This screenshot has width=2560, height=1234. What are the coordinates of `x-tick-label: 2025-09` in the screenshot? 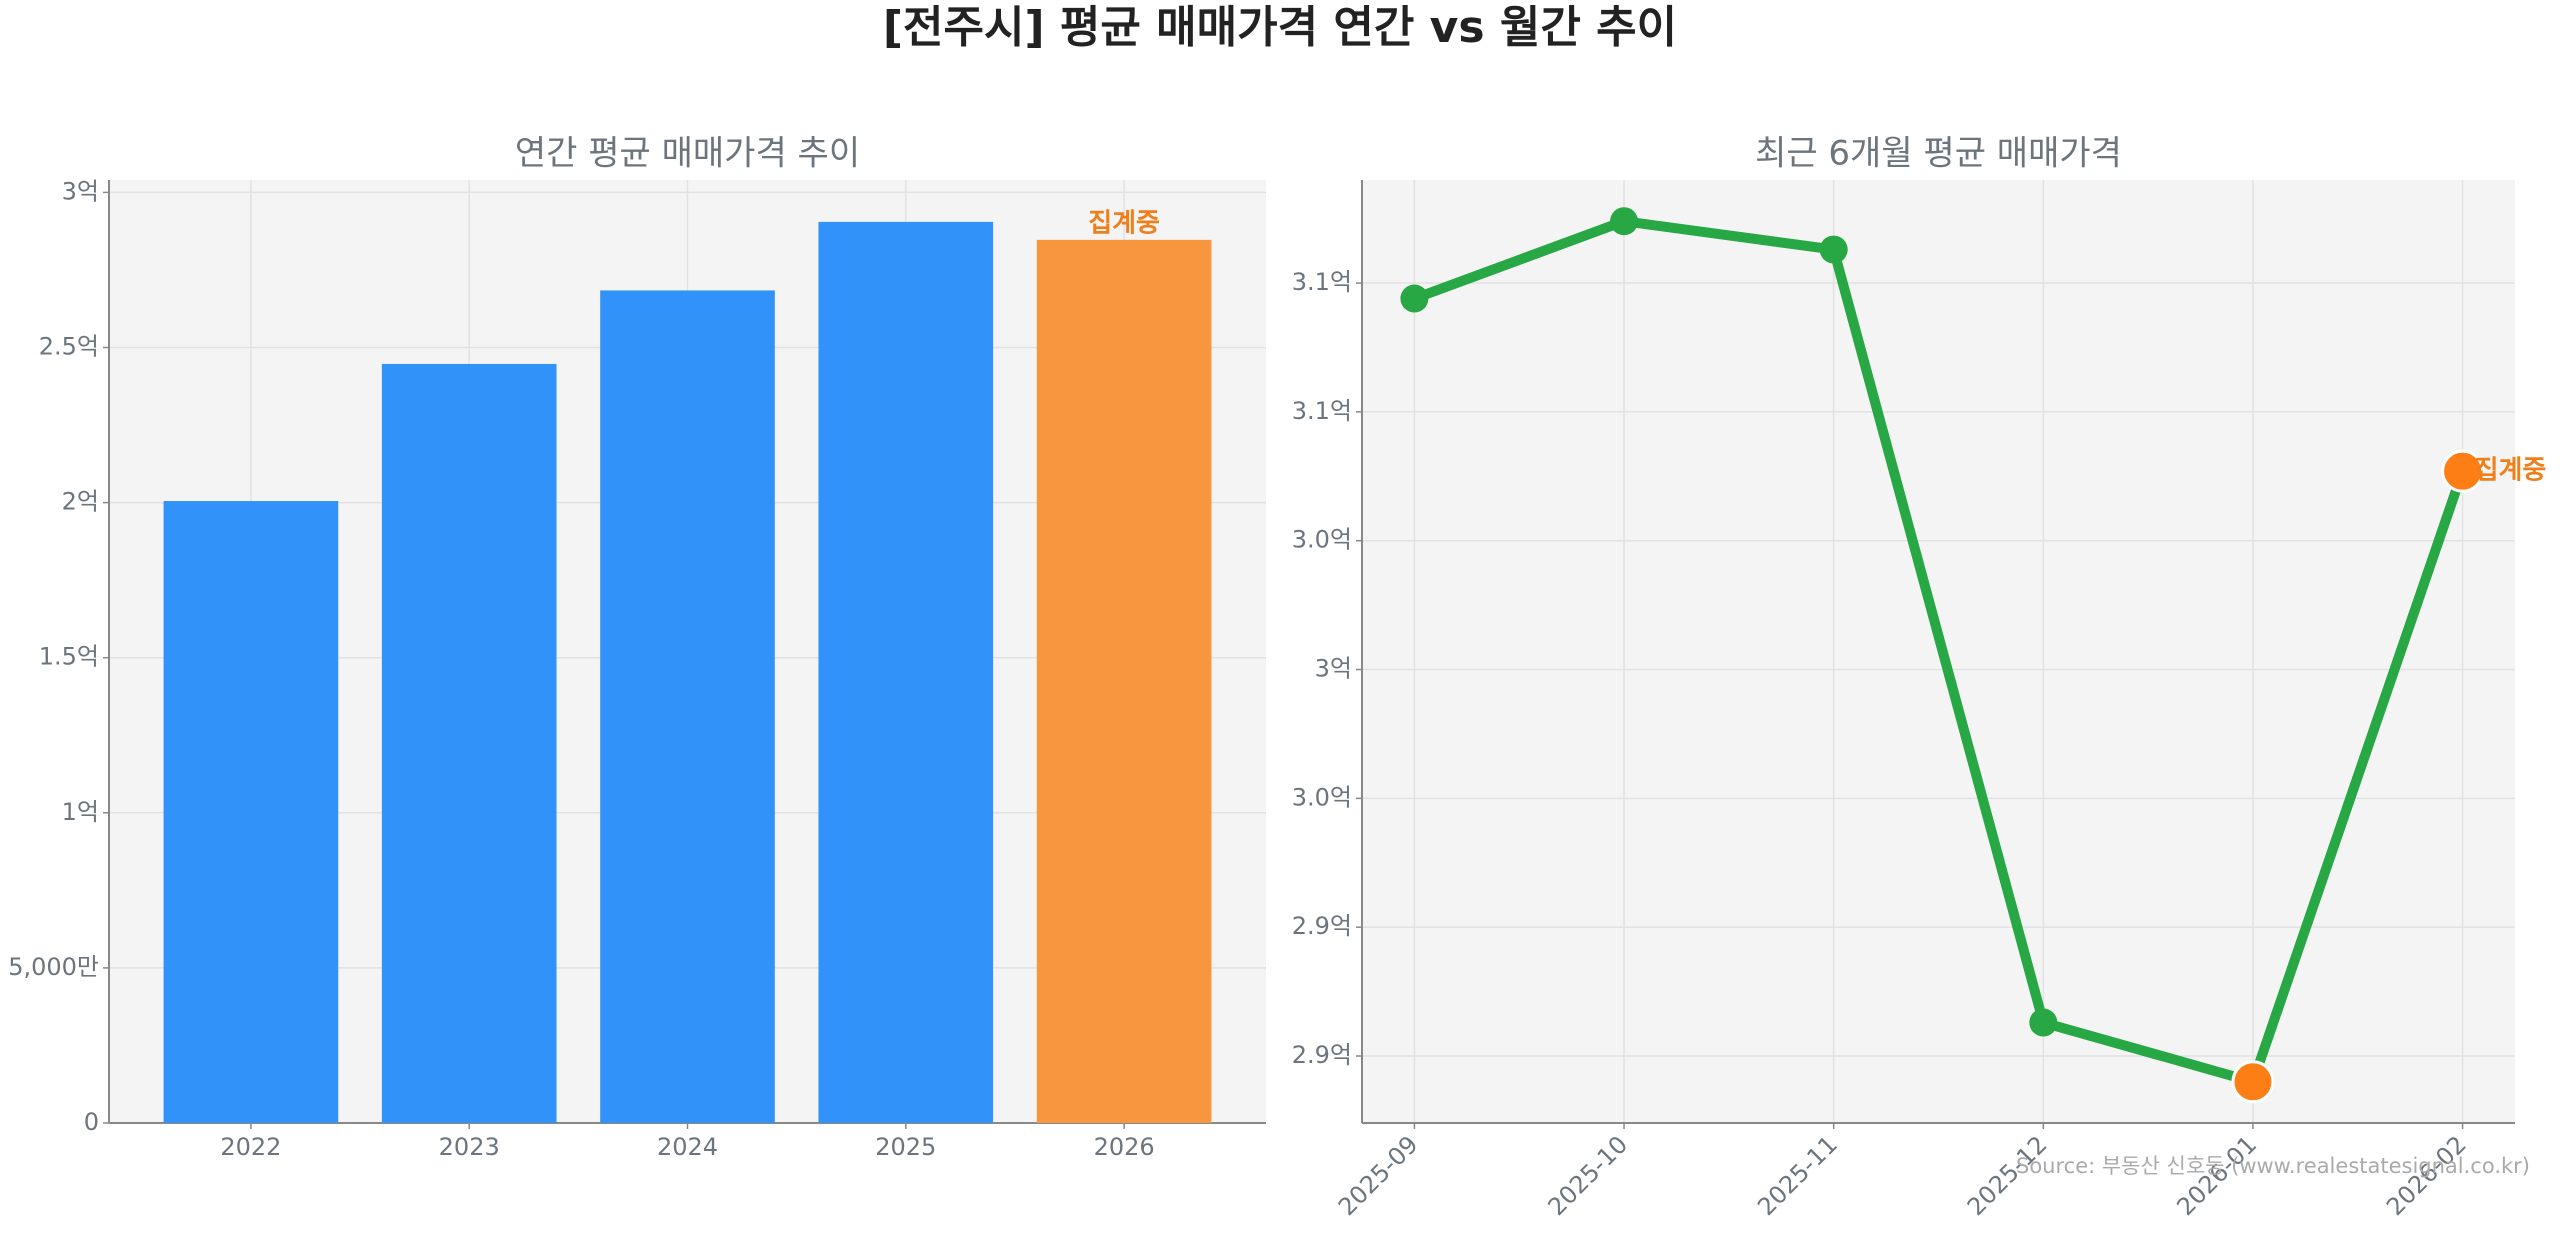 It's located at (1378, 1175).